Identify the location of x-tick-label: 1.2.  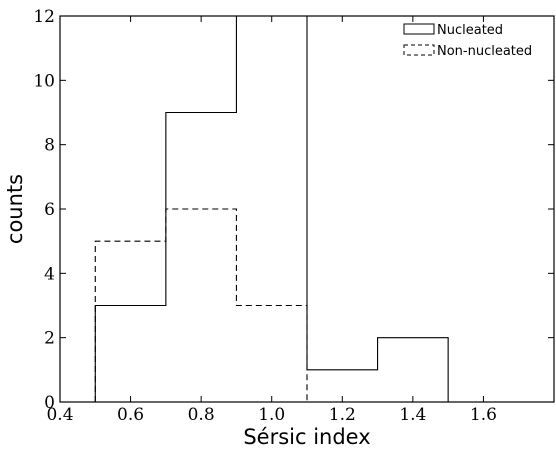
(342, 415).